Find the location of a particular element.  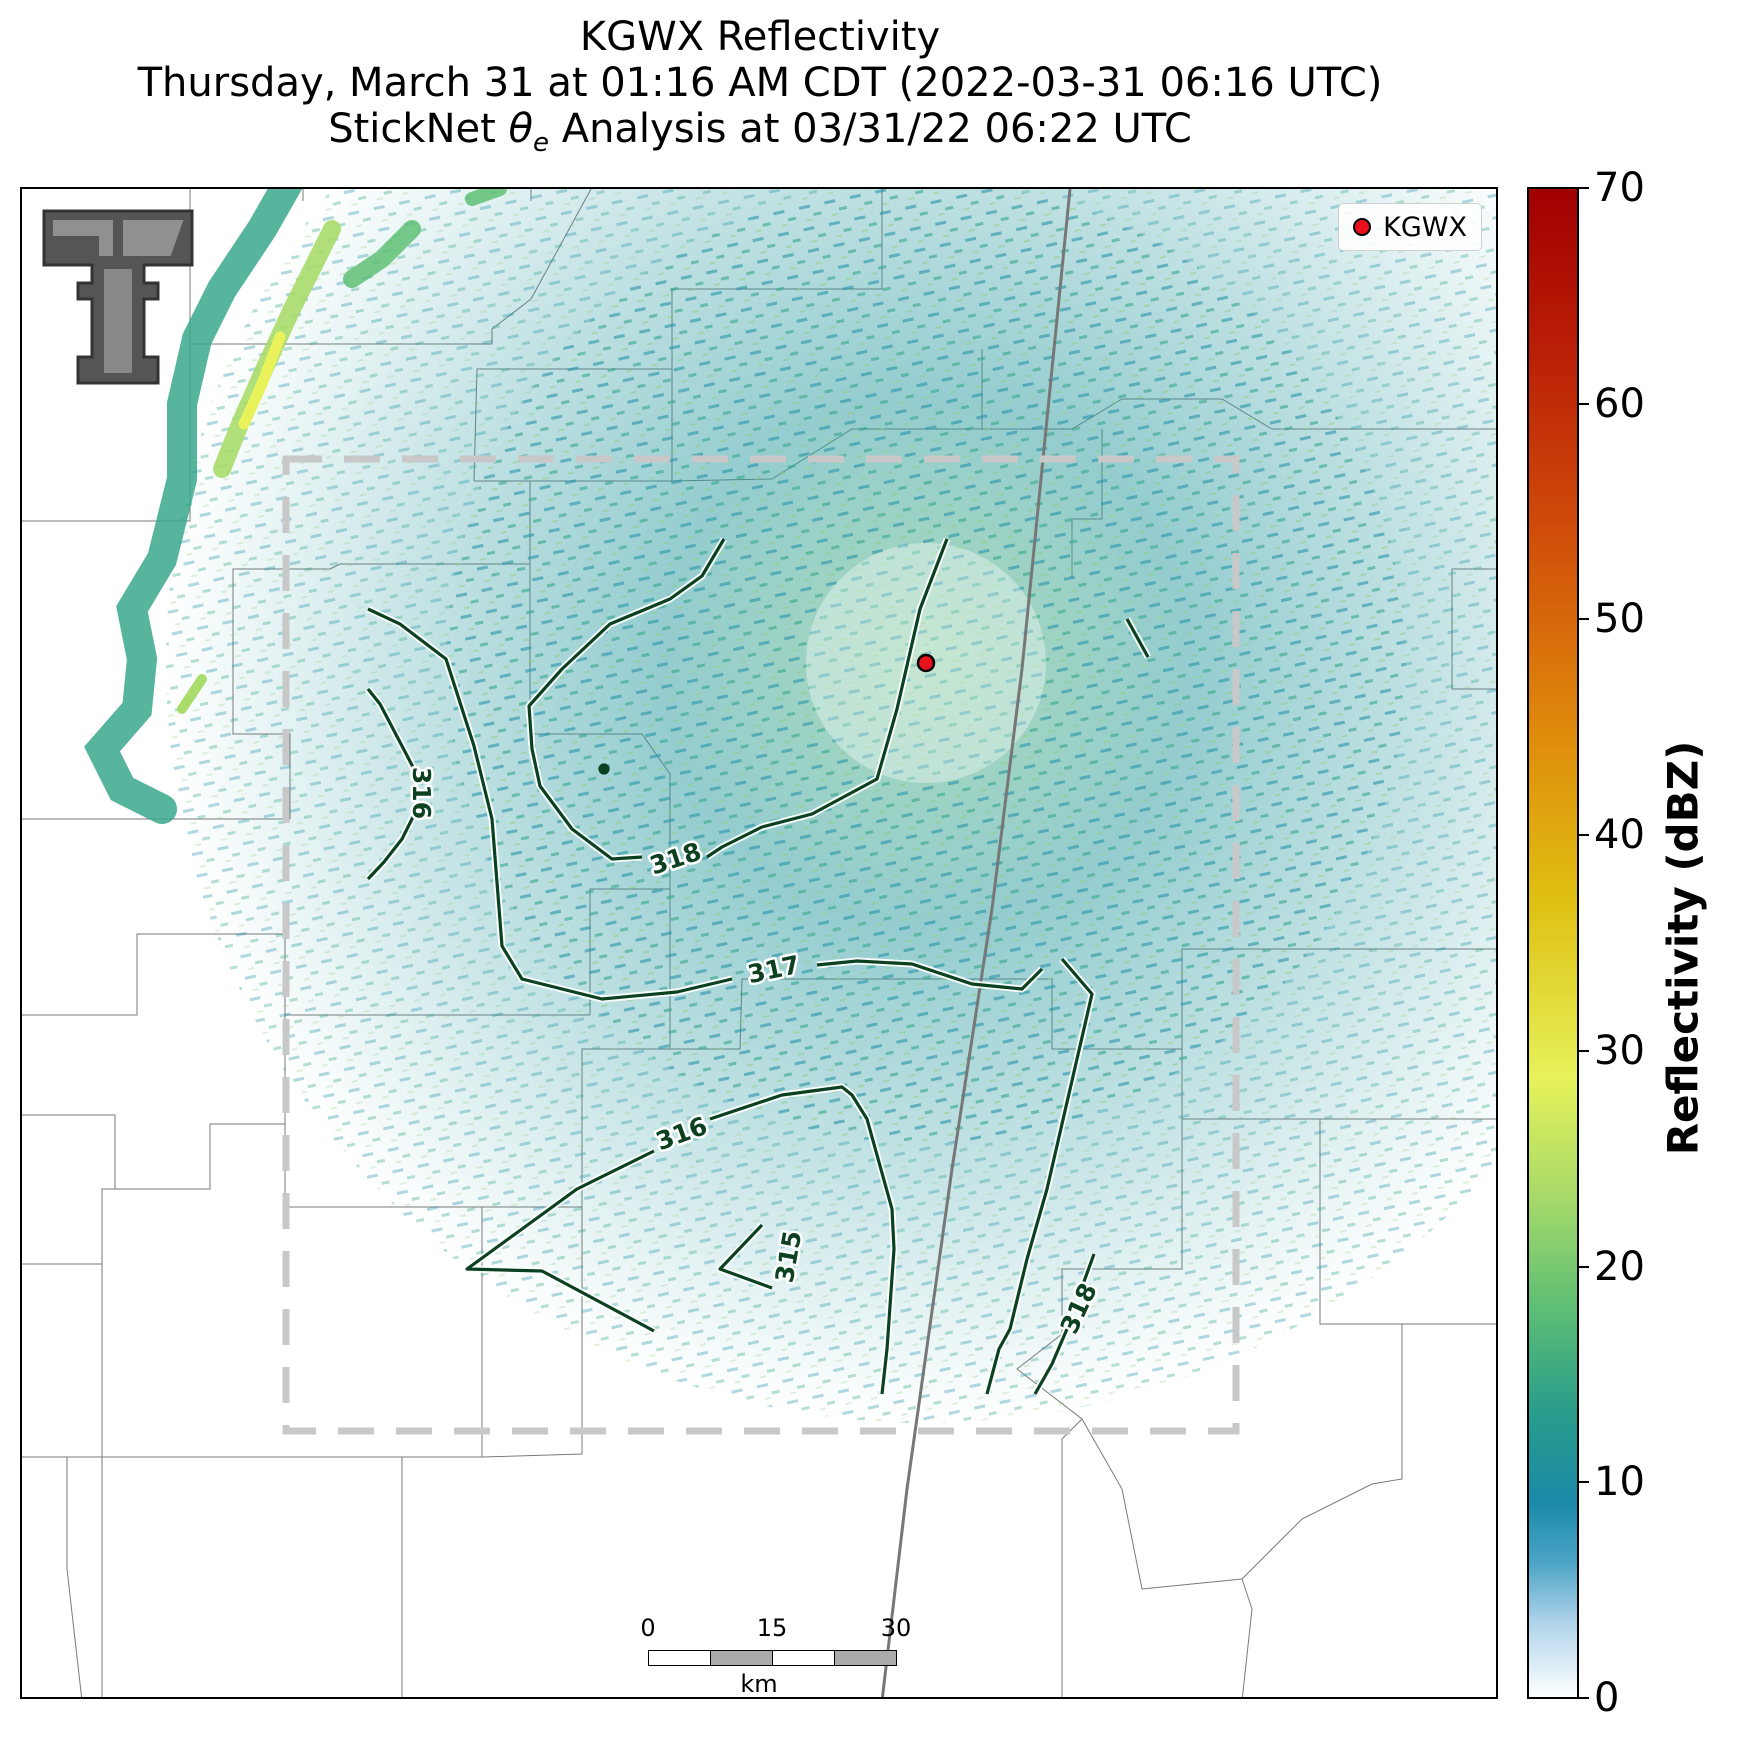

colorbar-tick-label: 50 is located at coordinates (1619, 619).